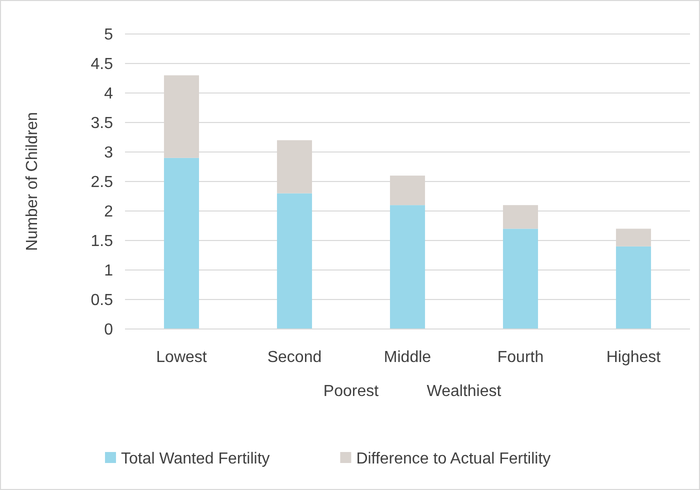 The height and width of the screenshot is (490, 700). Describe the element at coordinates (408, 357) in the screenshot. I see `x-tick-label: Middle` at that location.